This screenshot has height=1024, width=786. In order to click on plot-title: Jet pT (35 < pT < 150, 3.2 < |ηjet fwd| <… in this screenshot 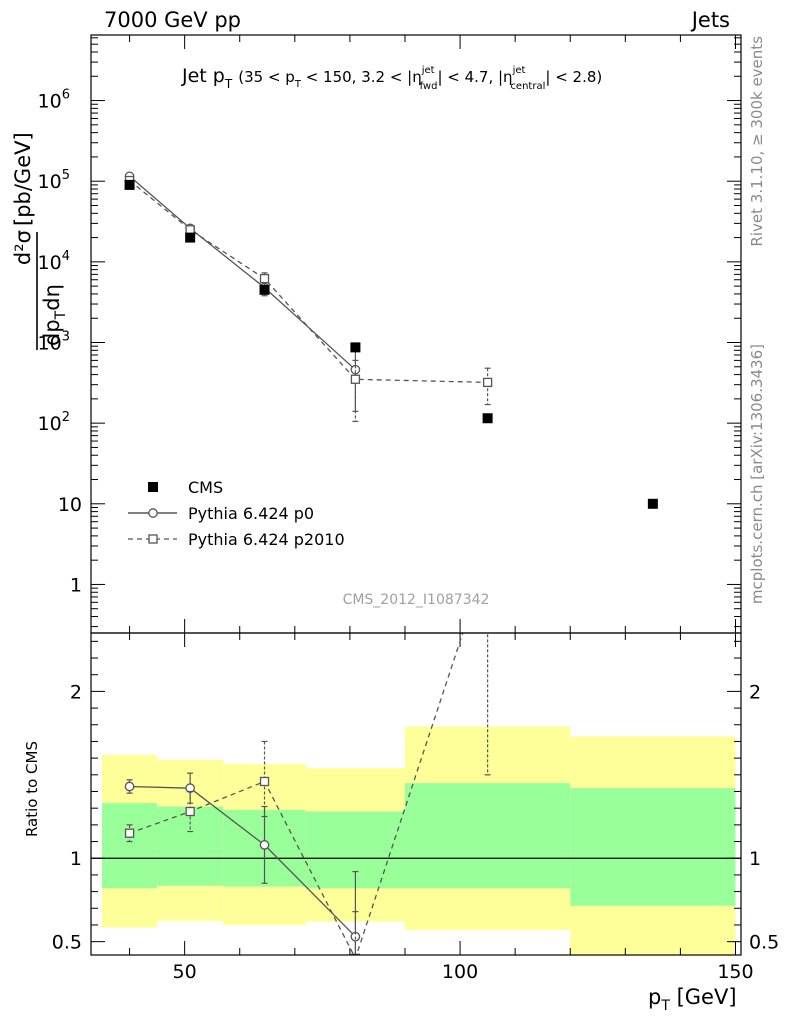, I will do `click(391, 78)`.